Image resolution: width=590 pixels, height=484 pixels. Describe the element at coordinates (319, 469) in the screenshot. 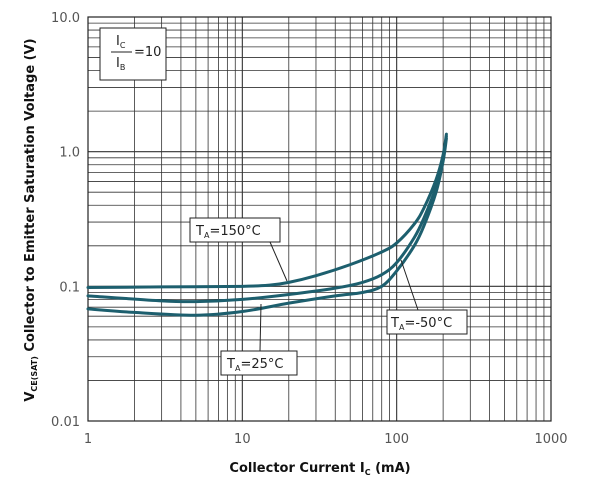

I see `x-axis-title: Collector Current IC (mA)` at that location.